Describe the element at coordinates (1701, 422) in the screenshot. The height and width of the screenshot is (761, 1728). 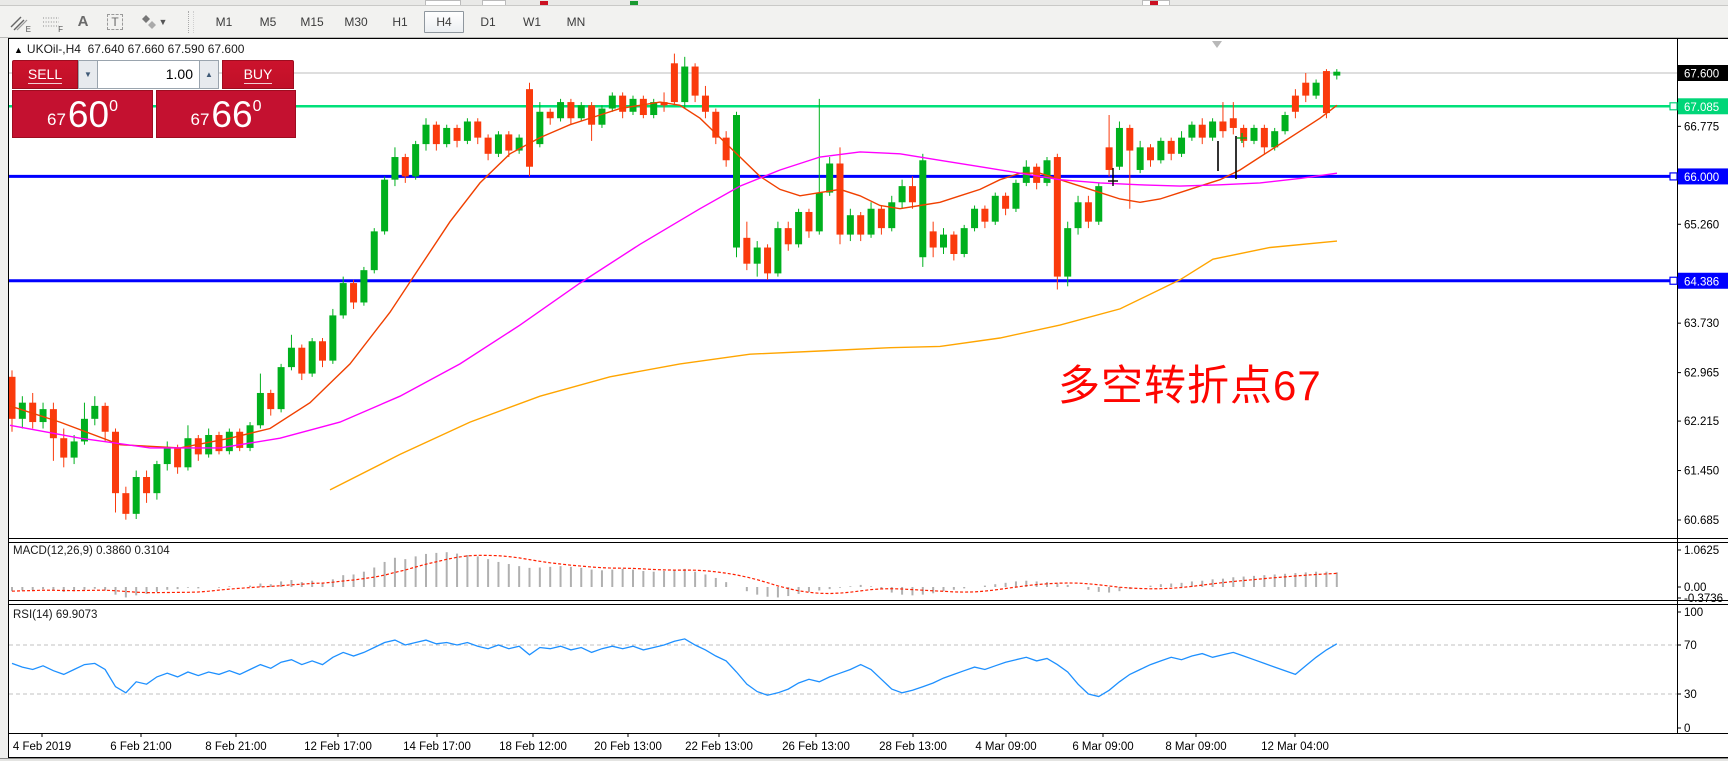
I see `price-tick-label: 62.215` at that location.